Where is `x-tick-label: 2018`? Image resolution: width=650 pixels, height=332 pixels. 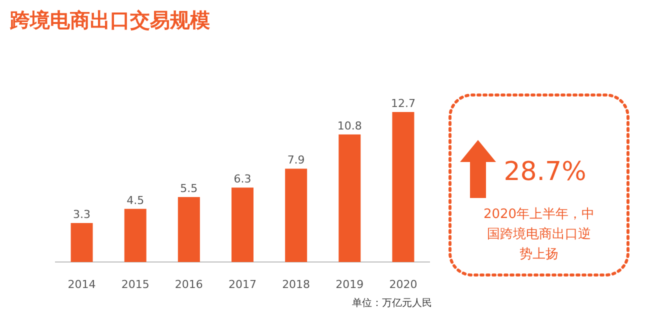
x-tick-label: 2018 is located at coordinates (296, 284).